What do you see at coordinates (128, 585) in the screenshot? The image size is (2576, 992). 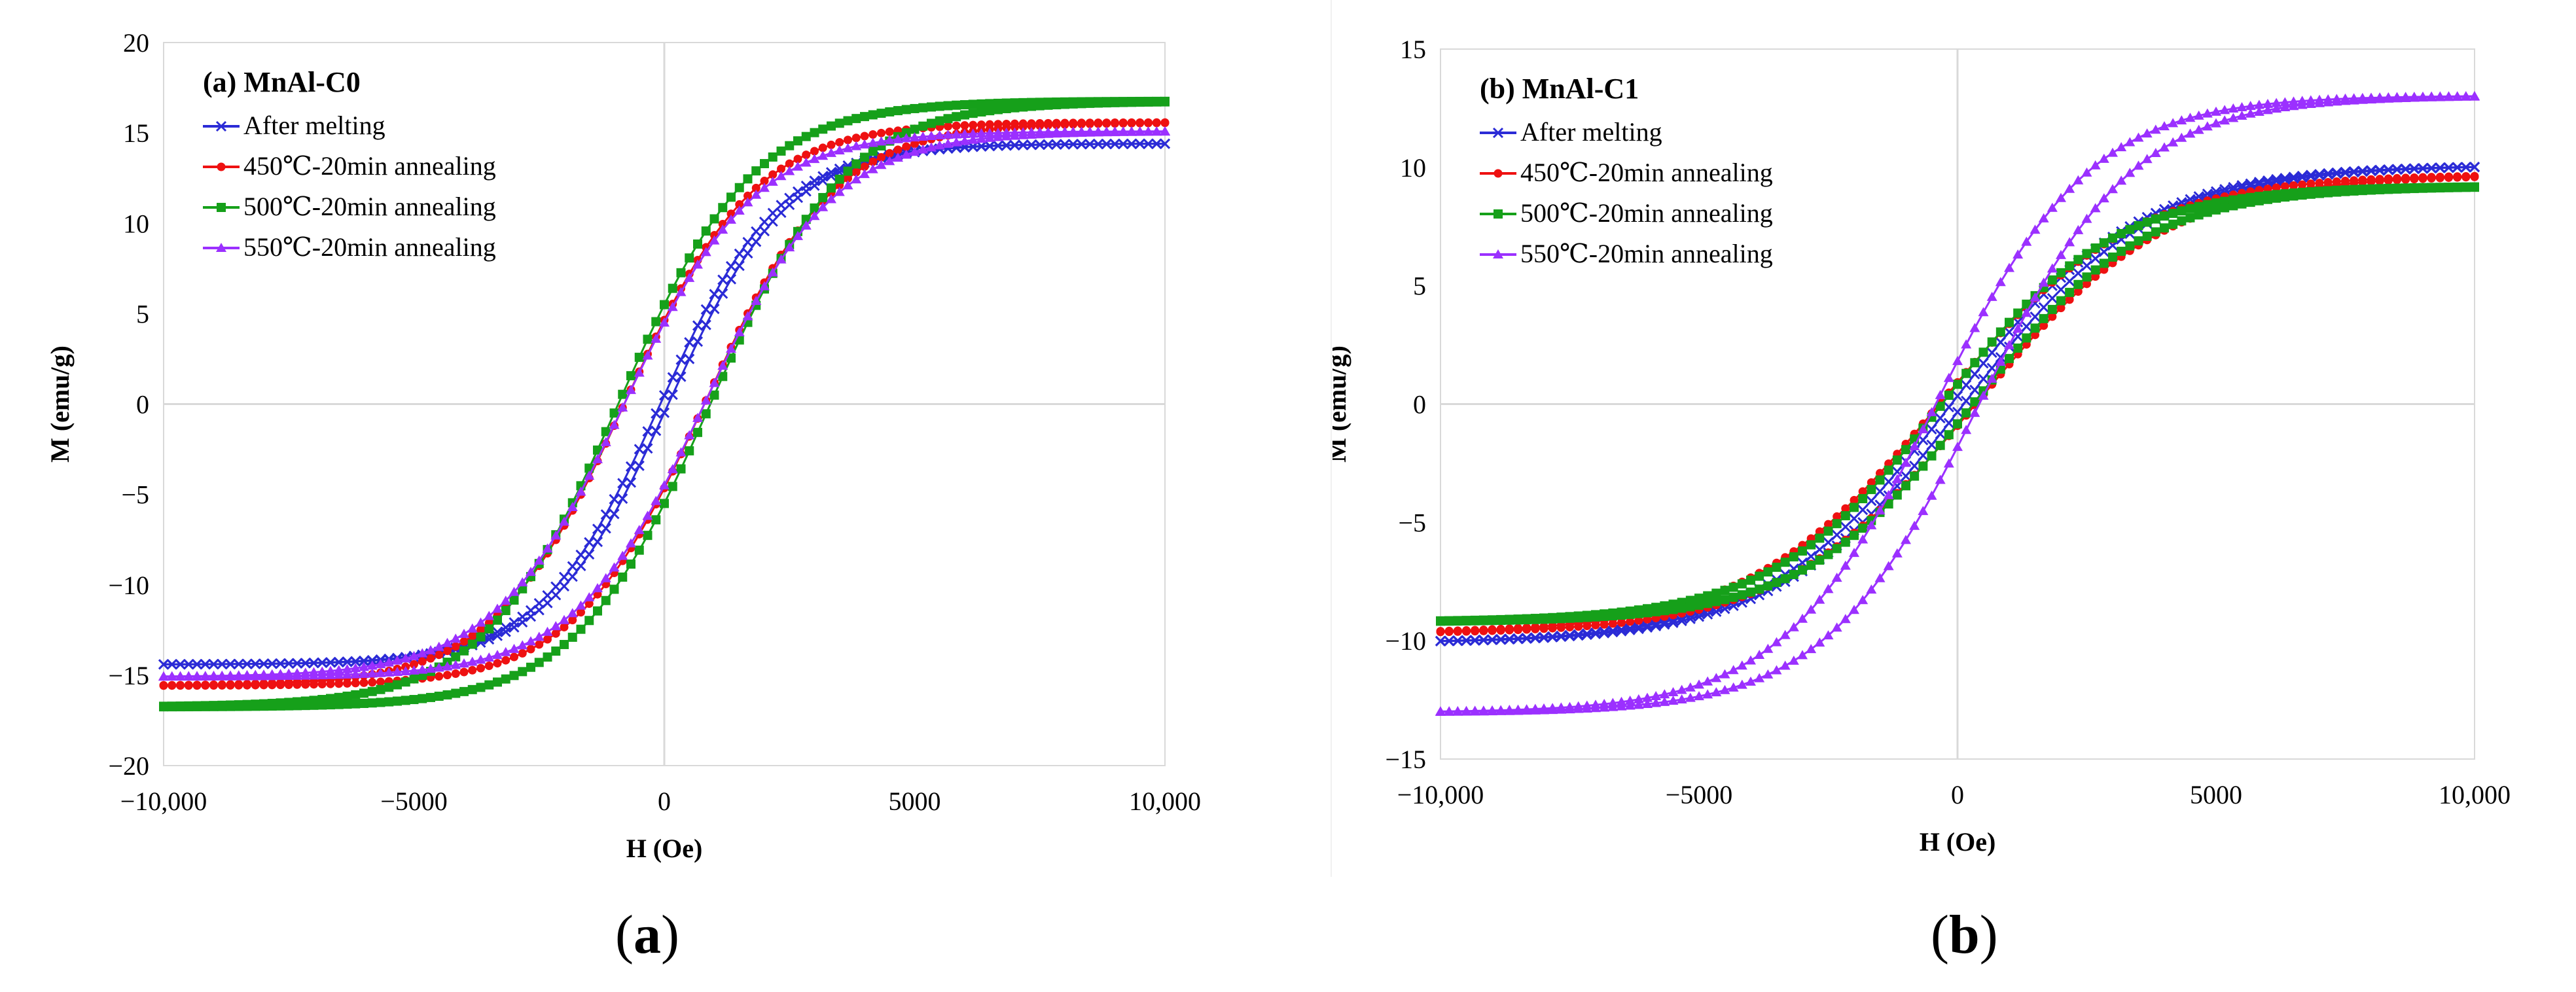 I see `chart-a-ytick-label: −10` at bounding box center [128, 585].